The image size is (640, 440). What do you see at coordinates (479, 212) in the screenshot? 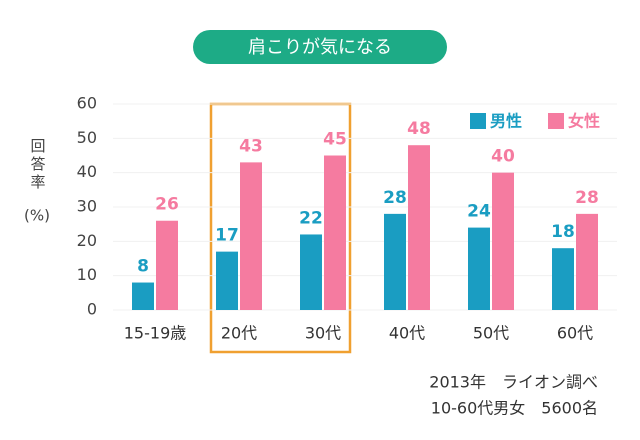
I see `value-label: 24` at bounding box center [479, 212].